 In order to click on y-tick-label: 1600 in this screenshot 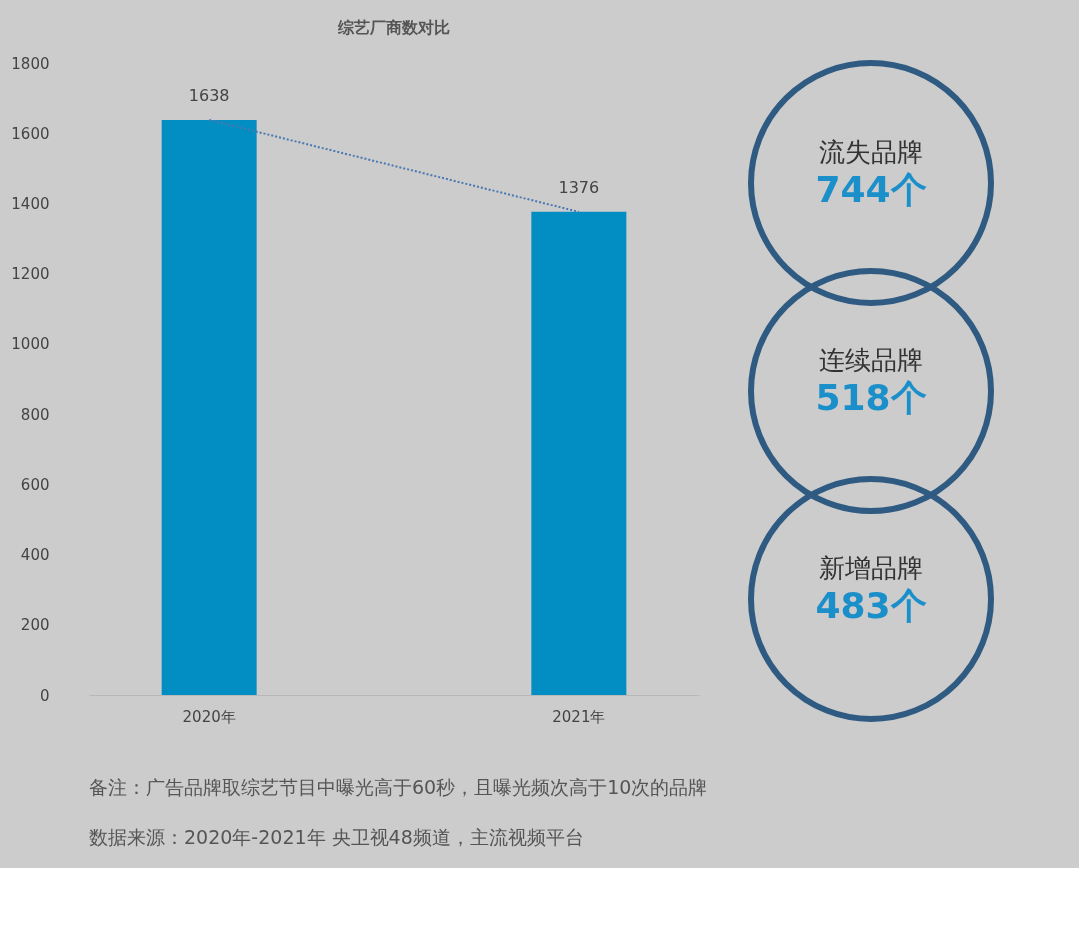, I will do `click(30, 133)`.